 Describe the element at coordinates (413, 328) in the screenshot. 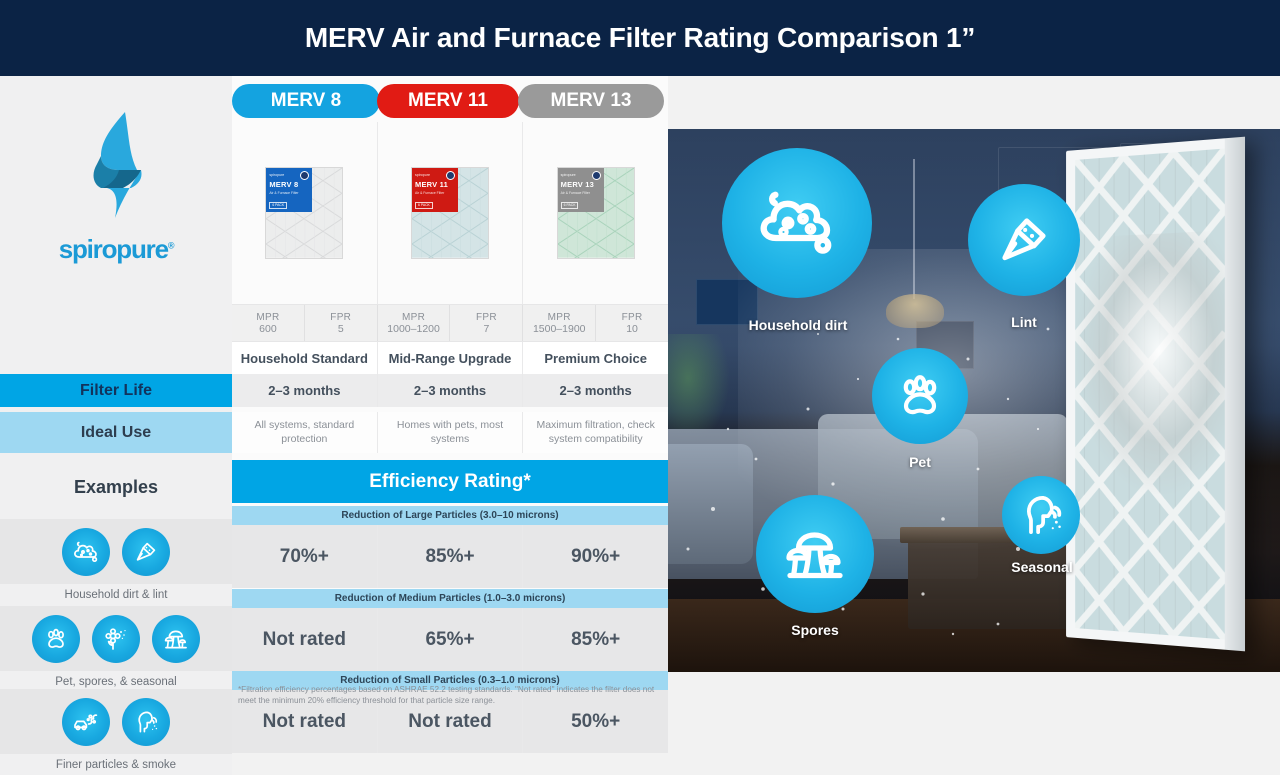

I see `mpr-value: 1000–1200` at that location.